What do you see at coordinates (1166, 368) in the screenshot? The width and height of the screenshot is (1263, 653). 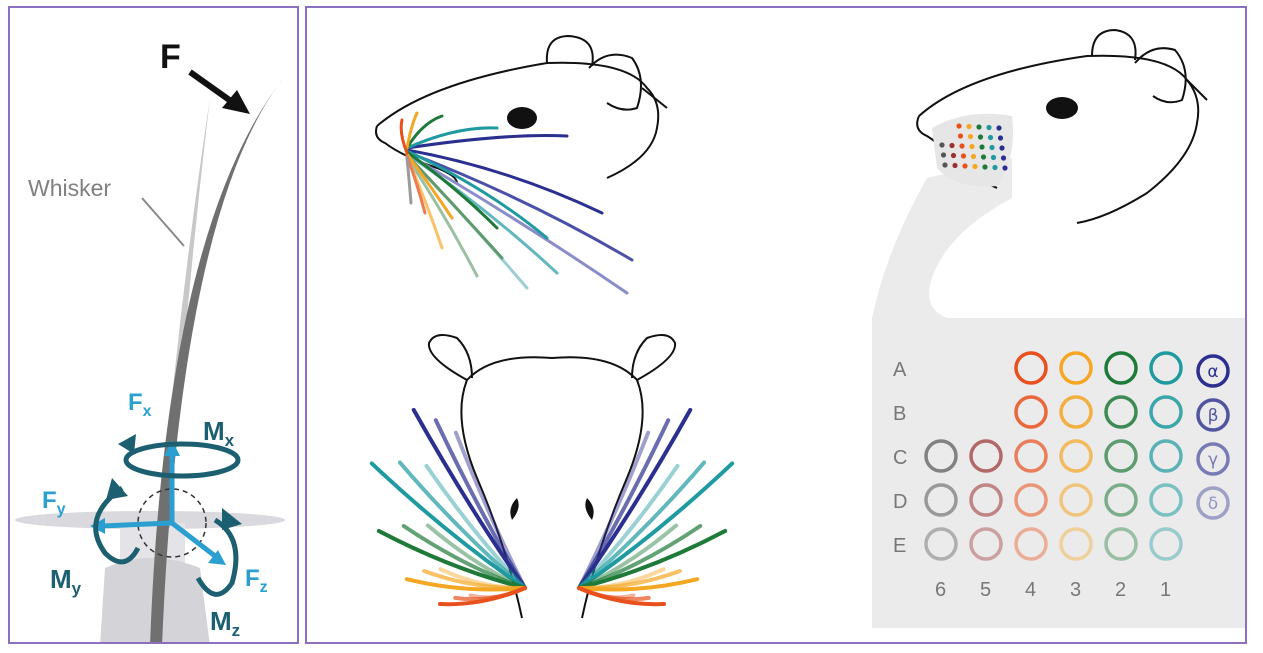 I see `whisker-circle-A1` at bounding box center [1166, 368].